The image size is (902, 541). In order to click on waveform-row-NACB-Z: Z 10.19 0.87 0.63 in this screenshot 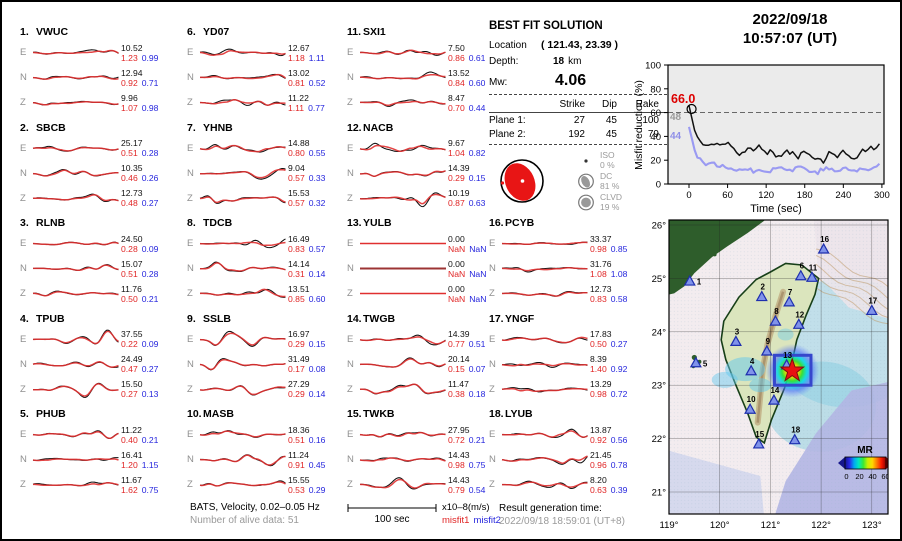, I will do `click(428, 198)`.